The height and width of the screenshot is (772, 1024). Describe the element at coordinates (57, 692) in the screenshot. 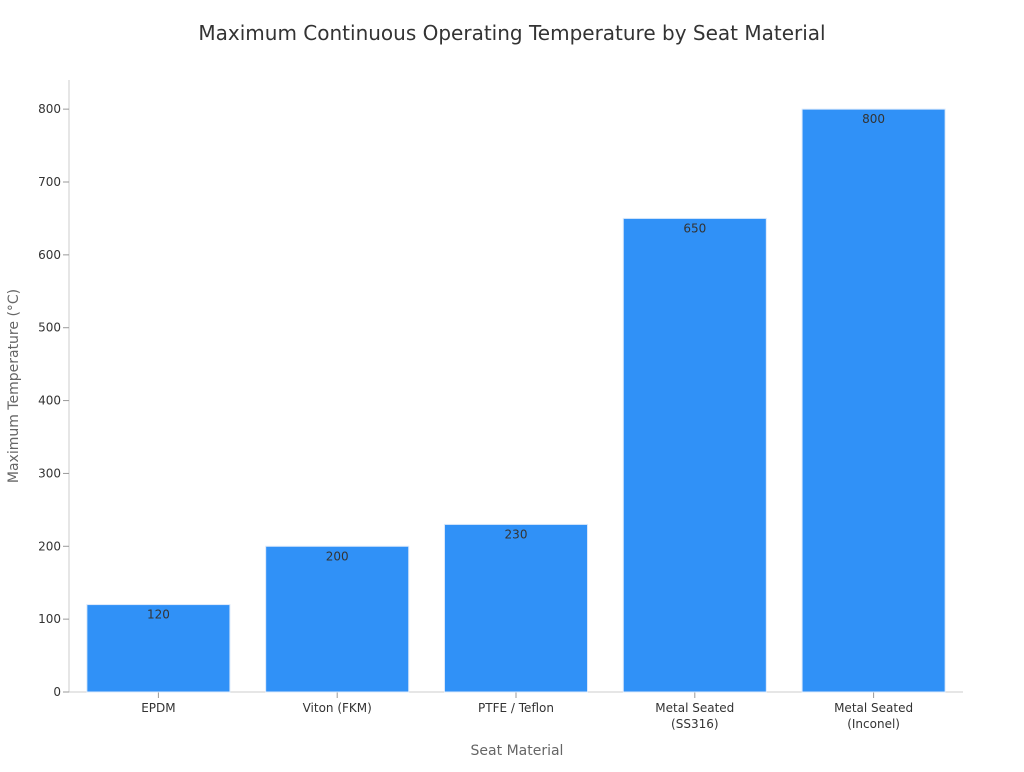

I see `y-tick-label: 0` at that location.